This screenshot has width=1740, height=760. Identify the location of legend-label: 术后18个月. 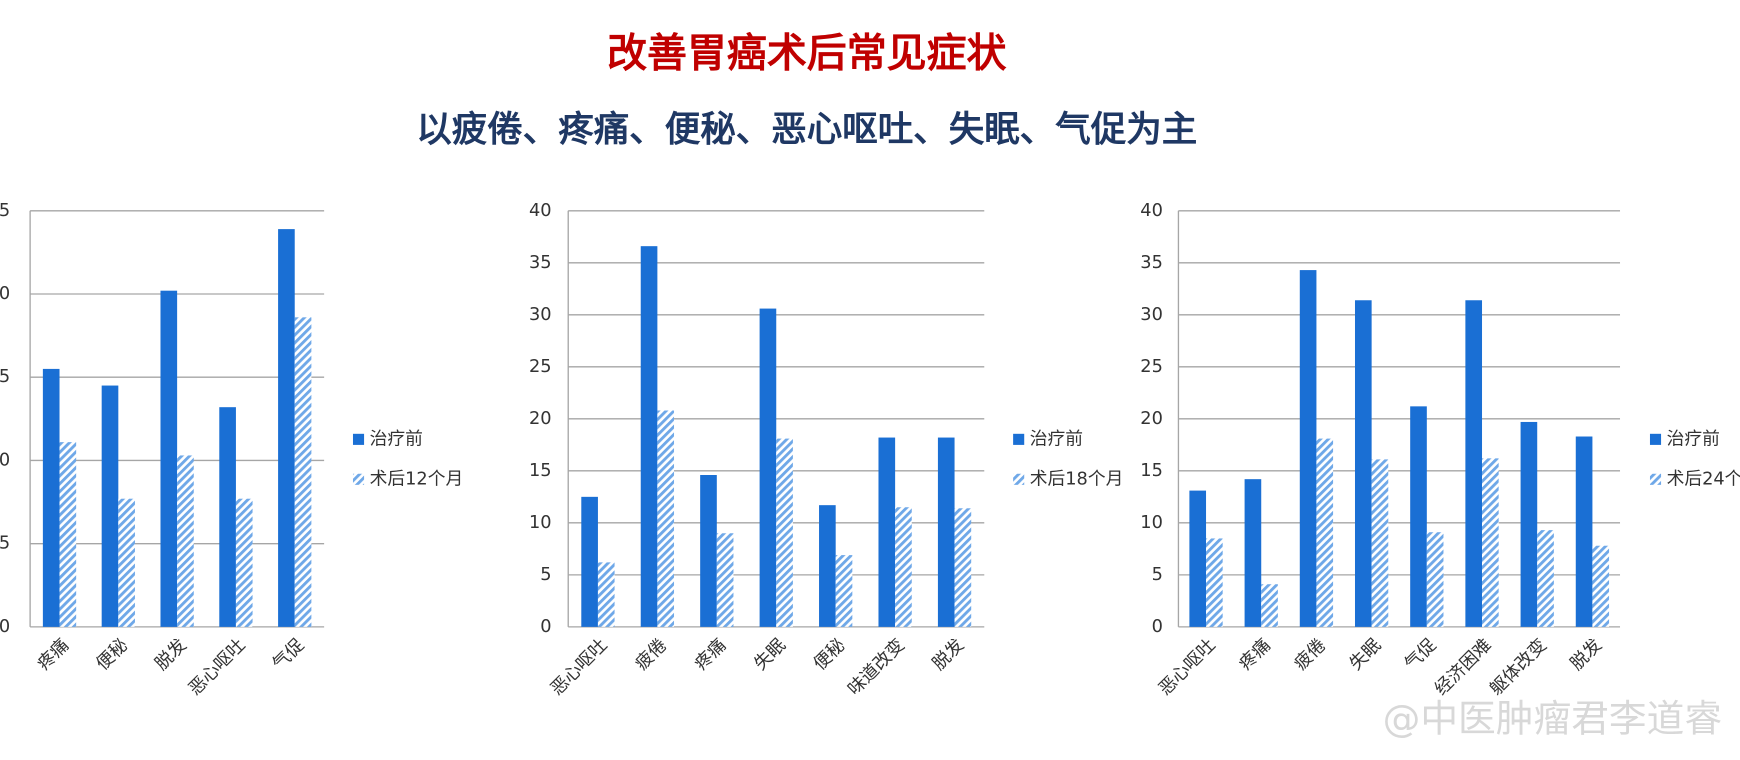
(1077, 478).